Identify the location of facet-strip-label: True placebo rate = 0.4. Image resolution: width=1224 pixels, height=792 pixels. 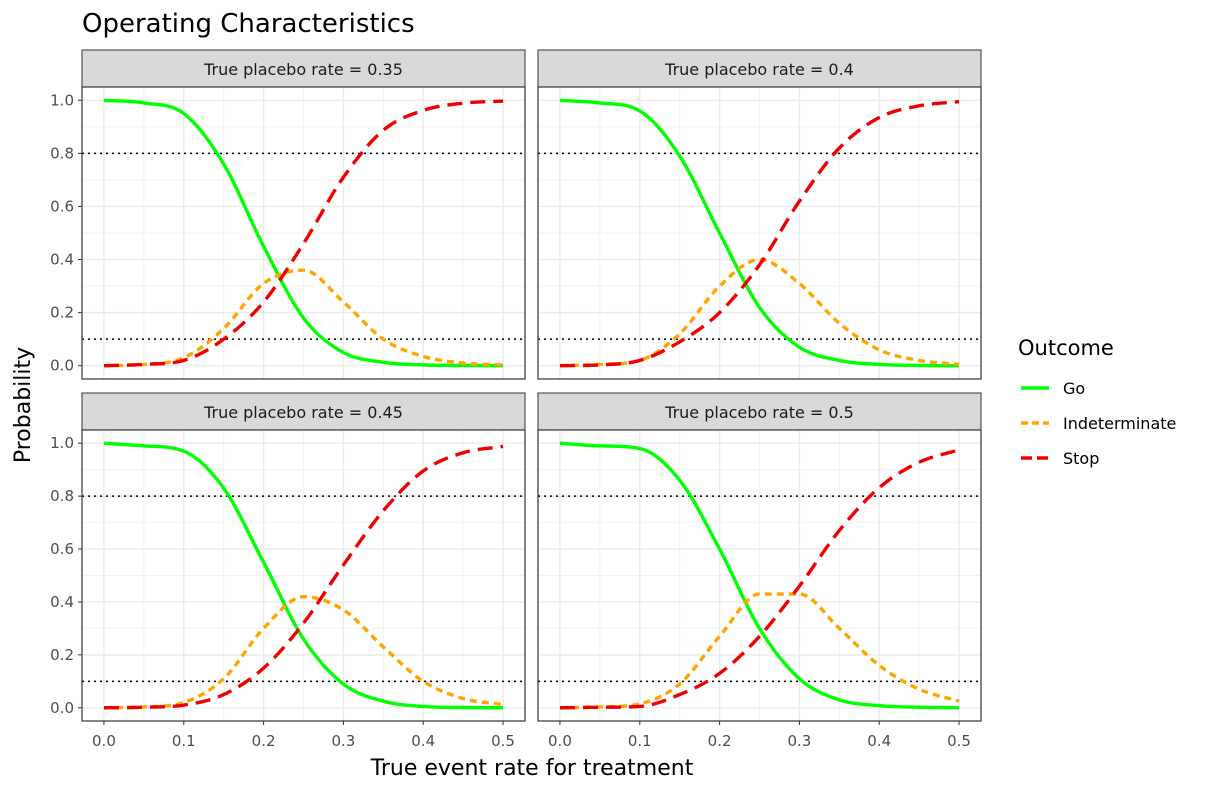
(759, 69).